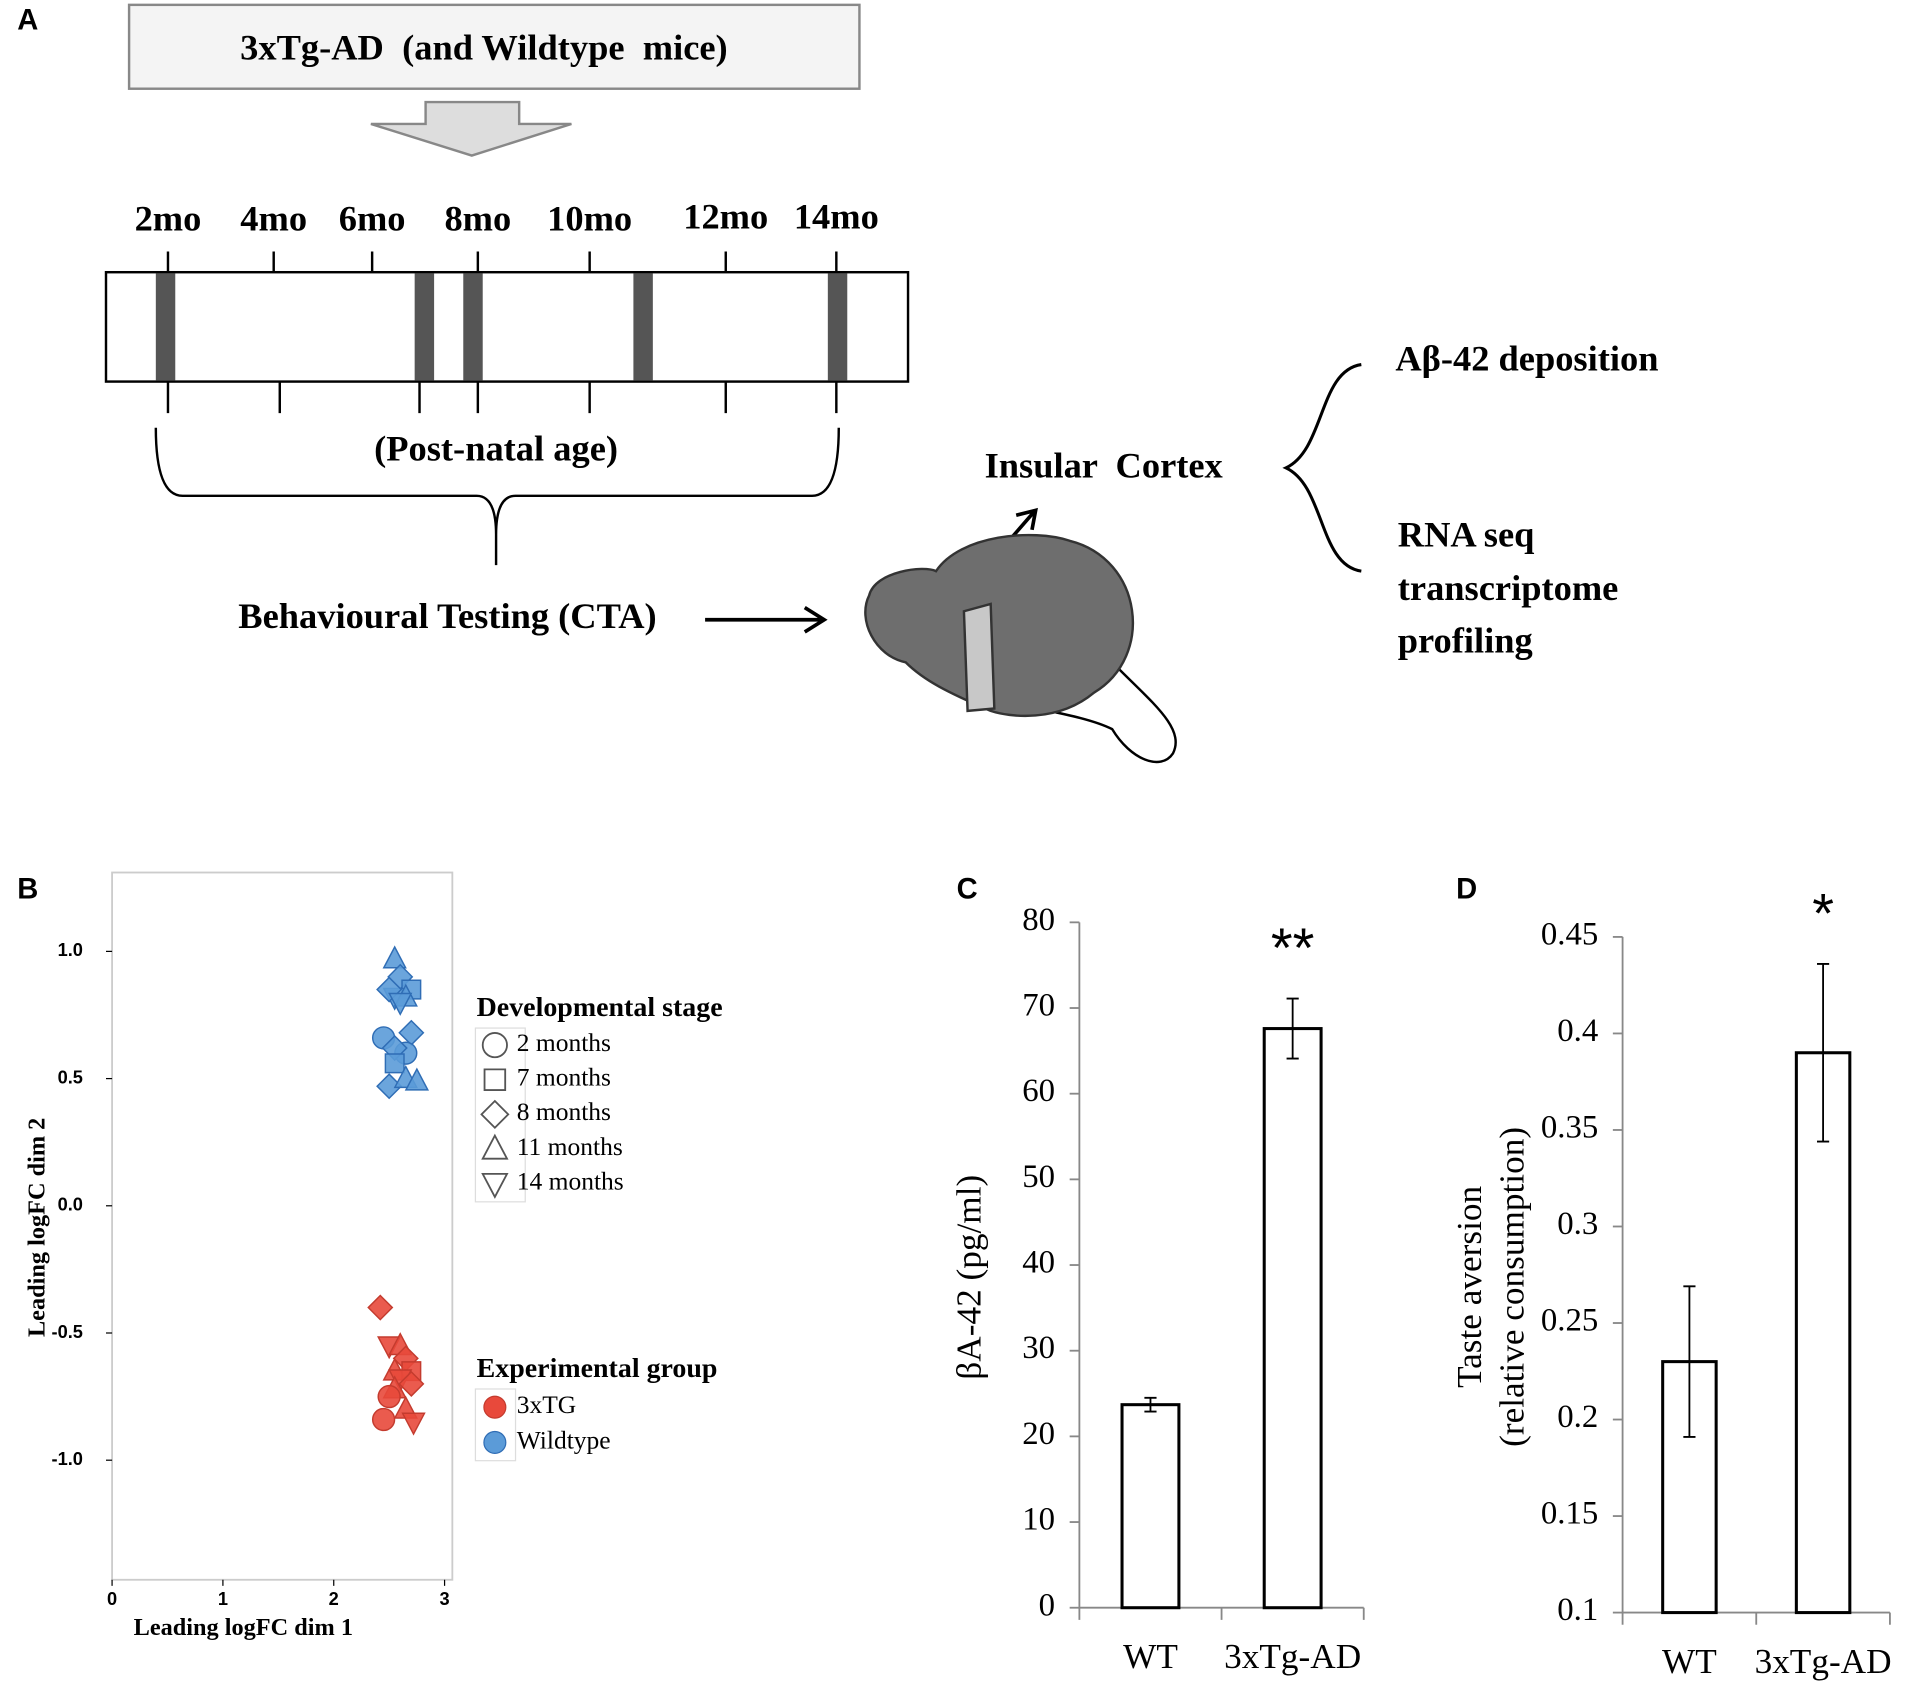  Describe the element at coordinates (1577, 1224) in the screenshot. I see `y-tick-label: 0.3` at that location.